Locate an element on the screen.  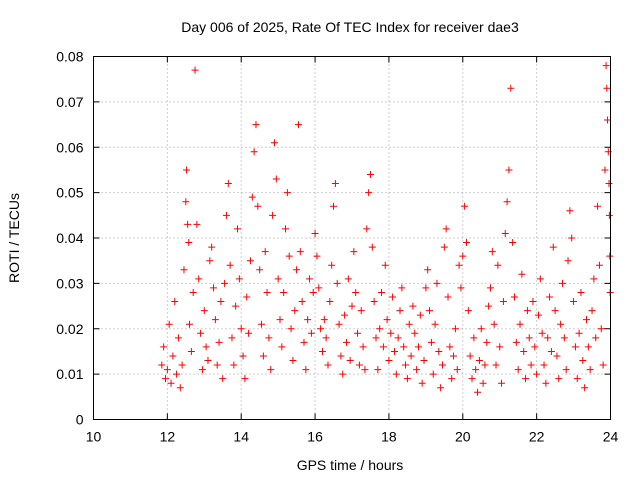
y-tick-labels: 0 0.01 0.02 0.03 0.04 0.05 0.06 0.07 0.08 is located at coordinates (69, 238).